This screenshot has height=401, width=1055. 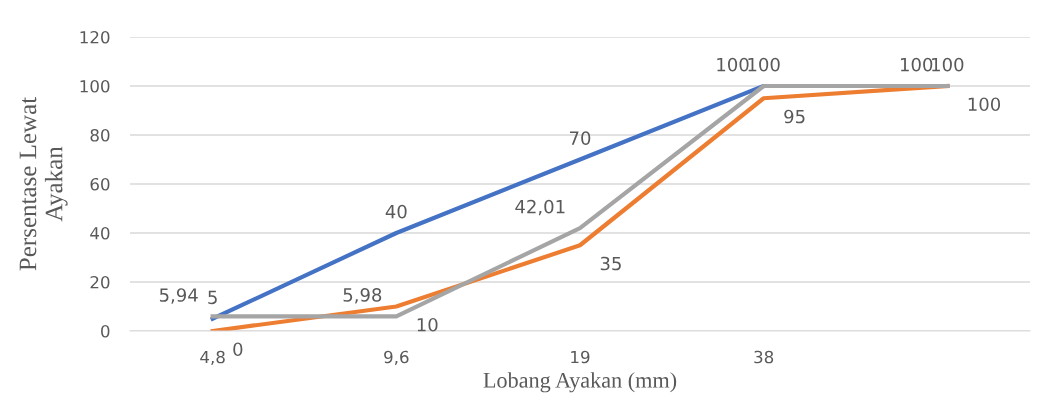 What do you see at coordinates (105, 331) in the screenshot?
I see `y-tick-label: 0` at bounding box center [105, 331].